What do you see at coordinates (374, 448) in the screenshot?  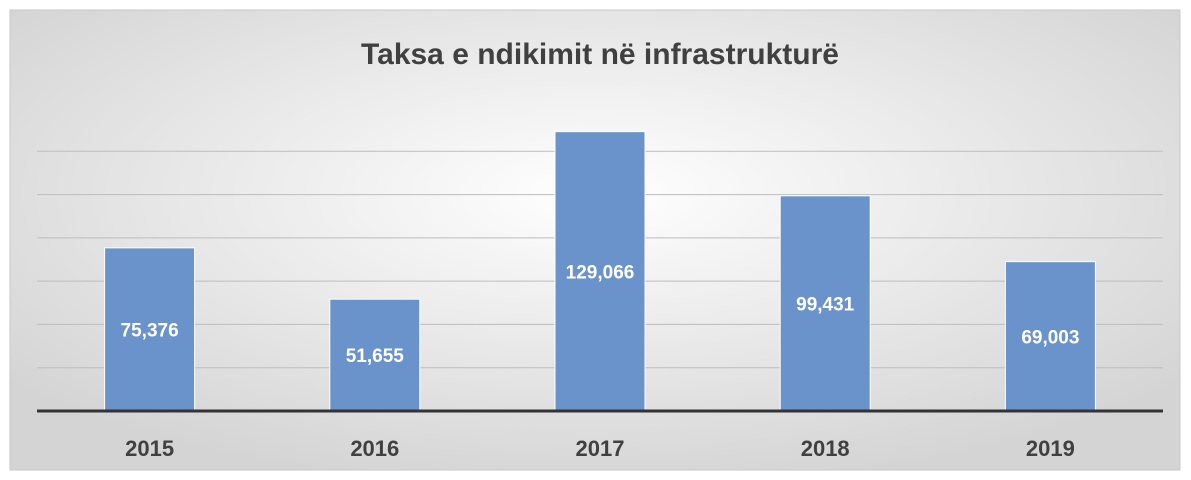 I see `x-tick-label: 2016` at bounding box center [374, 448].